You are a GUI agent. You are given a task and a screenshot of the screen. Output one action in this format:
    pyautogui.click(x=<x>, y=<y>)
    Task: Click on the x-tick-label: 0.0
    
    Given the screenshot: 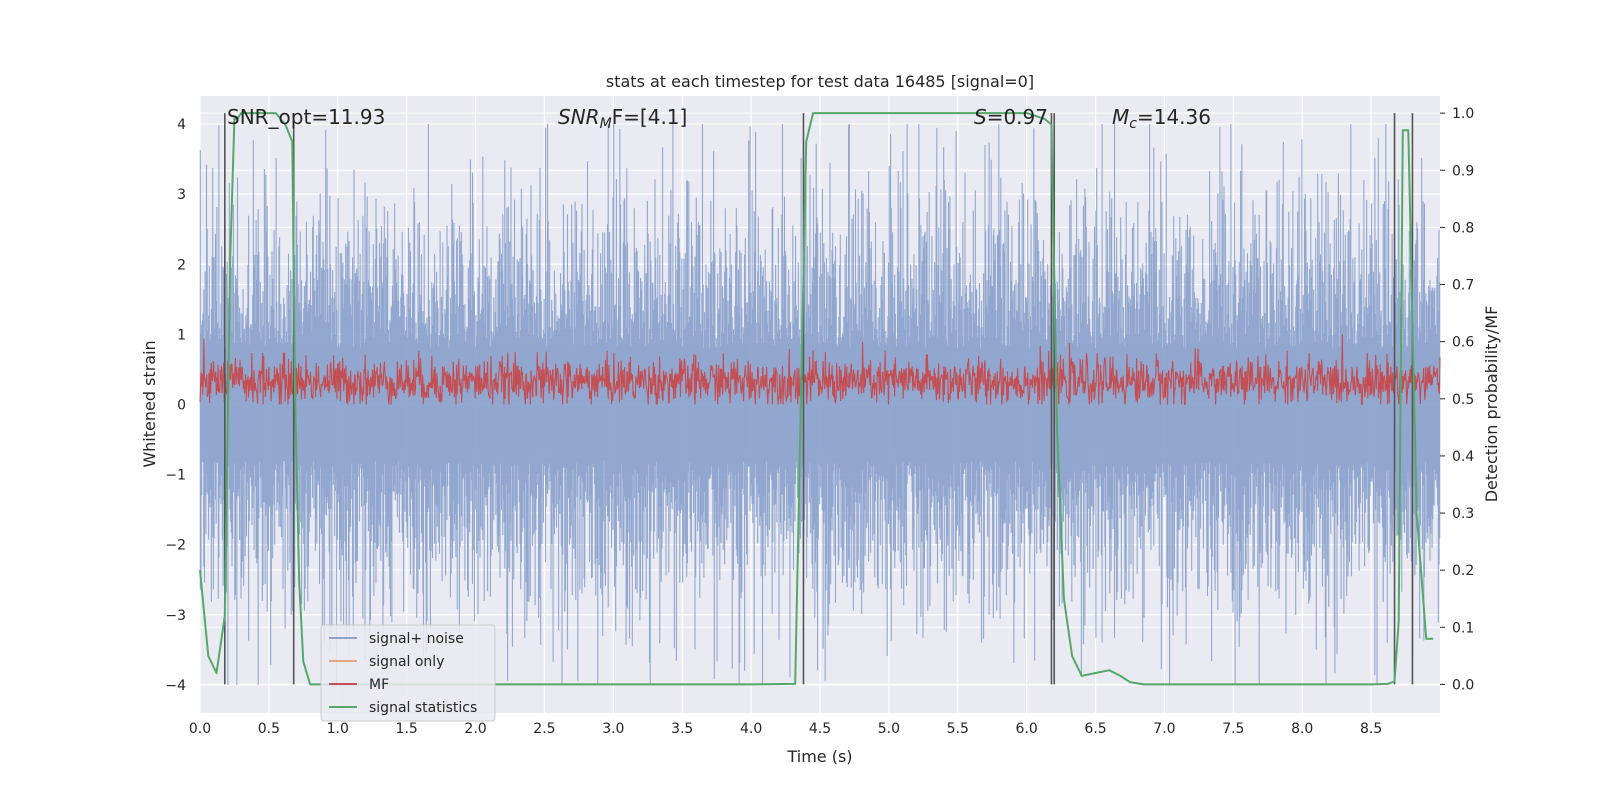 What is the action you would take?
    pyautogui.click(x=200, y=729)
    